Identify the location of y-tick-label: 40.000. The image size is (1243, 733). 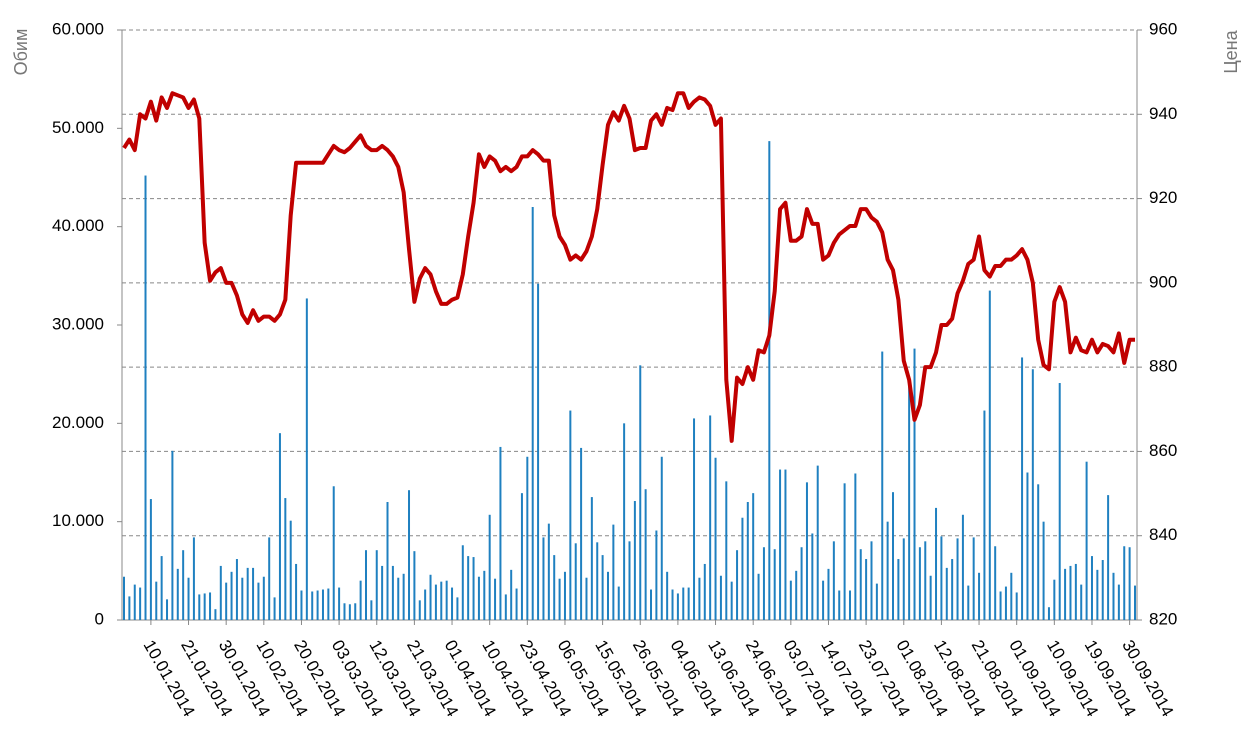
(78, 225).